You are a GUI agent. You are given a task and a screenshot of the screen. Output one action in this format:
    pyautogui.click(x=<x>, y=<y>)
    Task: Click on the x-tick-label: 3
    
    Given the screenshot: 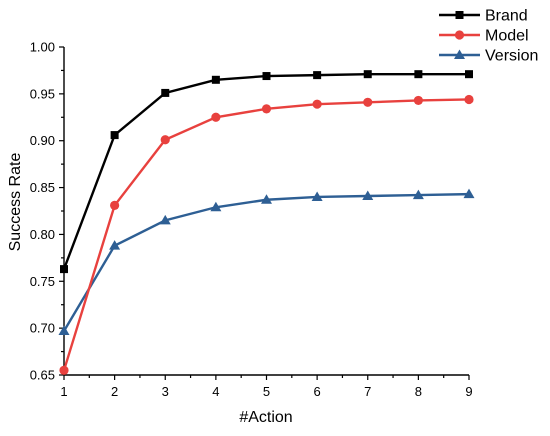 What is the action you would take?
    pyautogui.click(x=165, y=391)
    